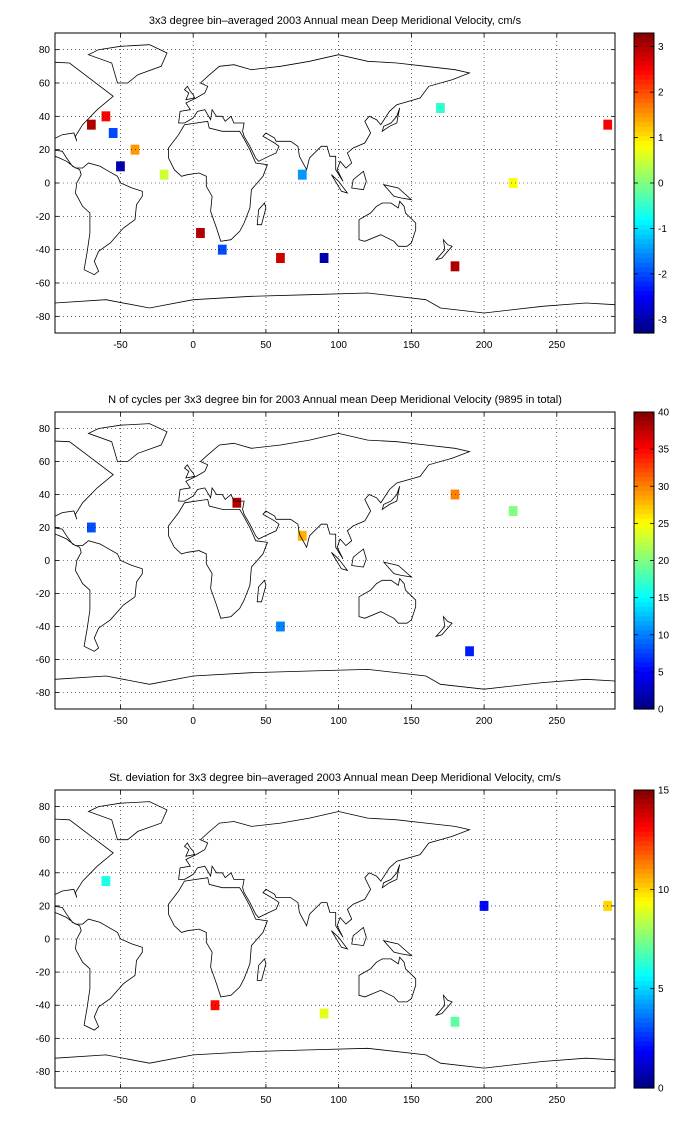 The width and height of the screenshot is (696, 1145). What do you see at coordinates (662, 274) in the screenshot?
I see `colorbar-tick-label: -2` at bounding box center [662, 274].